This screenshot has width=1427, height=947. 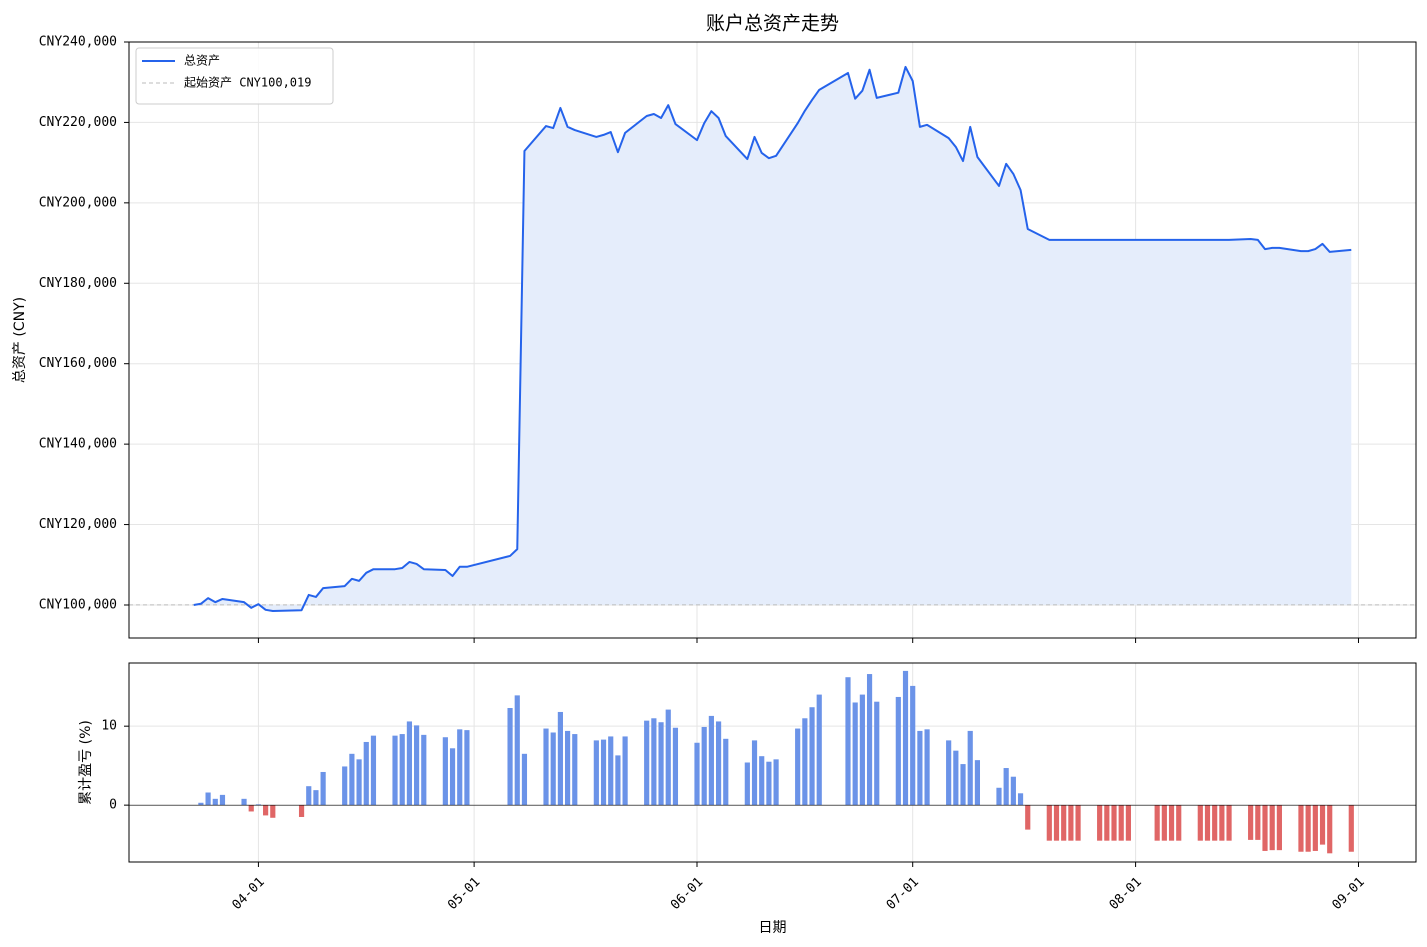 I want to click on y-tick-label: CNY120,000, so click(x=78, y=524).